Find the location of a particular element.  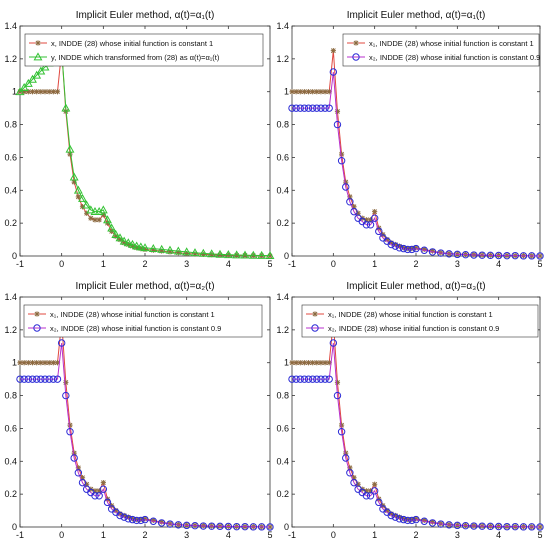

y-tick-label: 0.8 is located at coordinates (10, 125).